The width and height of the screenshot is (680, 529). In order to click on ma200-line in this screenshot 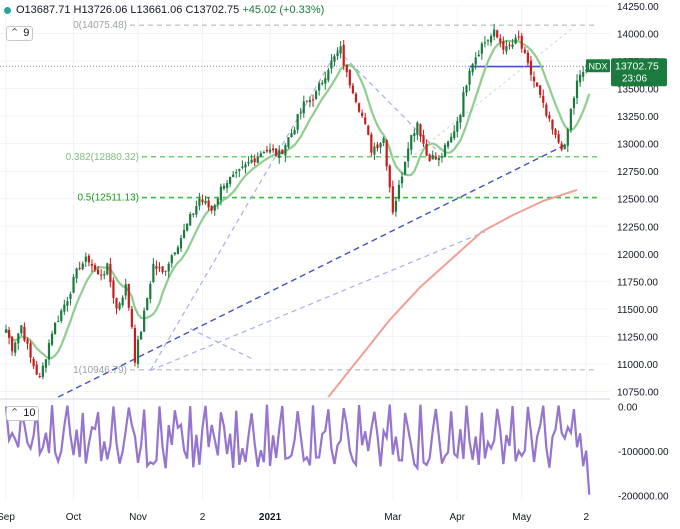, I will do `click(452, 293)`.